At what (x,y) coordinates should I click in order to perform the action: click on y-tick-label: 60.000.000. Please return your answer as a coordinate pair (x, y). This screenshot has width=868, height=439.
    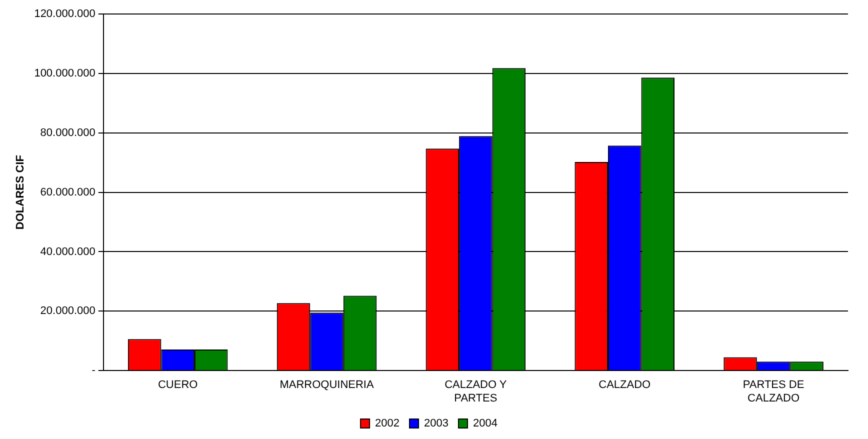
    Looking at the image, I should click on (68, 192).